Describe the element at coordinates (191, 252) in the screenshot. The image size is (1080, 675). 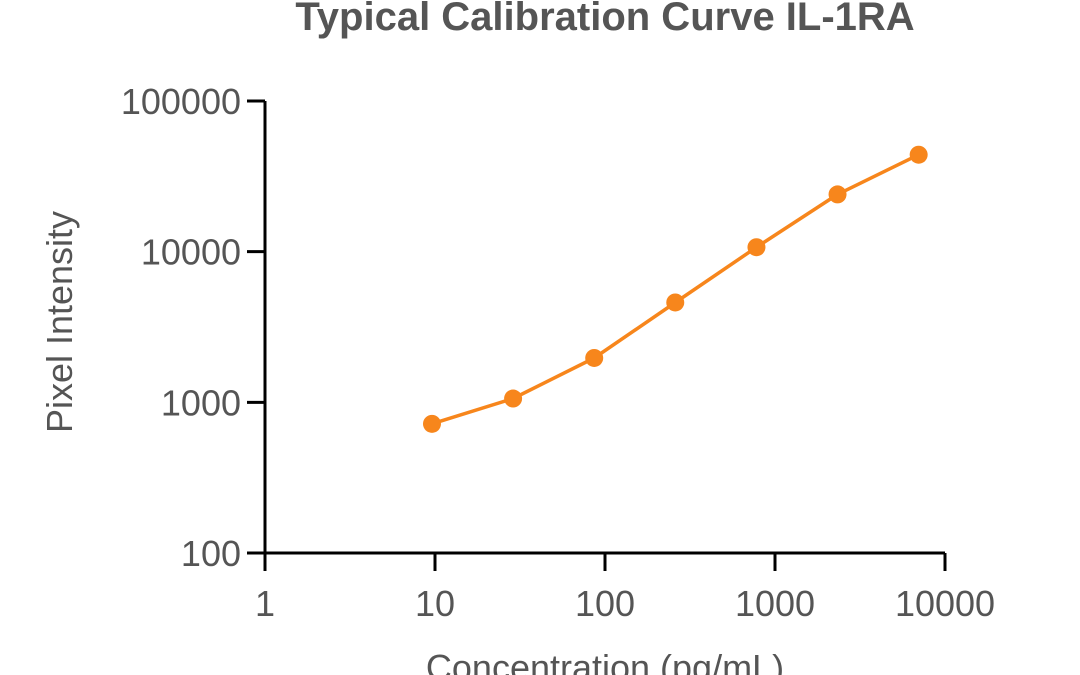
I see `y-tick-label: 10000` at that location.